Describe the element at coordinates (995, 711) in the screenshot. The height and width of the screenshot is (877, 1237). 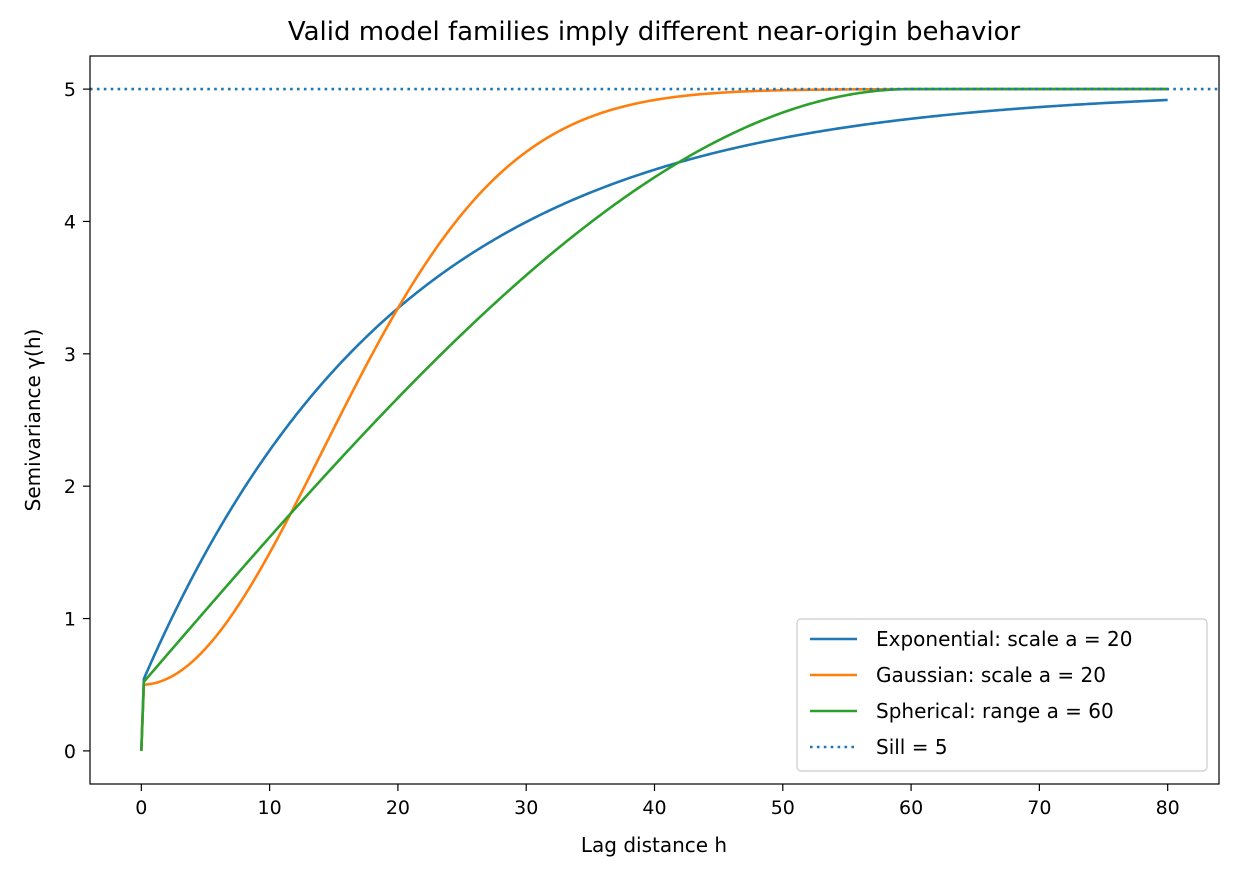
I see `legend-label: Spherical: range a = 60` at that location.